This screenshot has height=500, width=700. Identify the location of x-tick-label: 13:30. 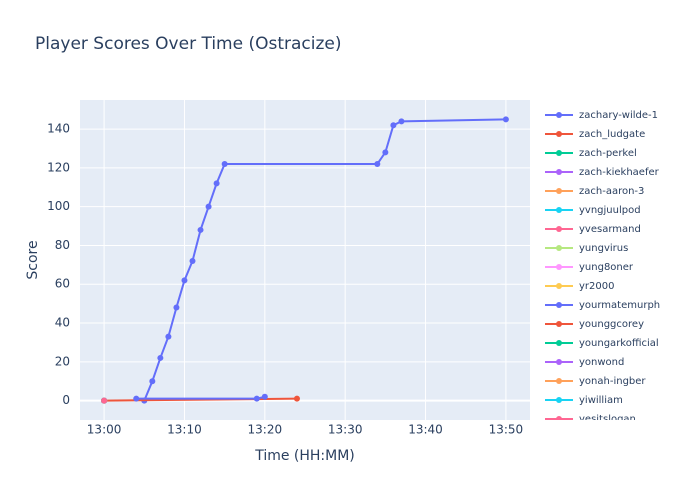
(345, 430).